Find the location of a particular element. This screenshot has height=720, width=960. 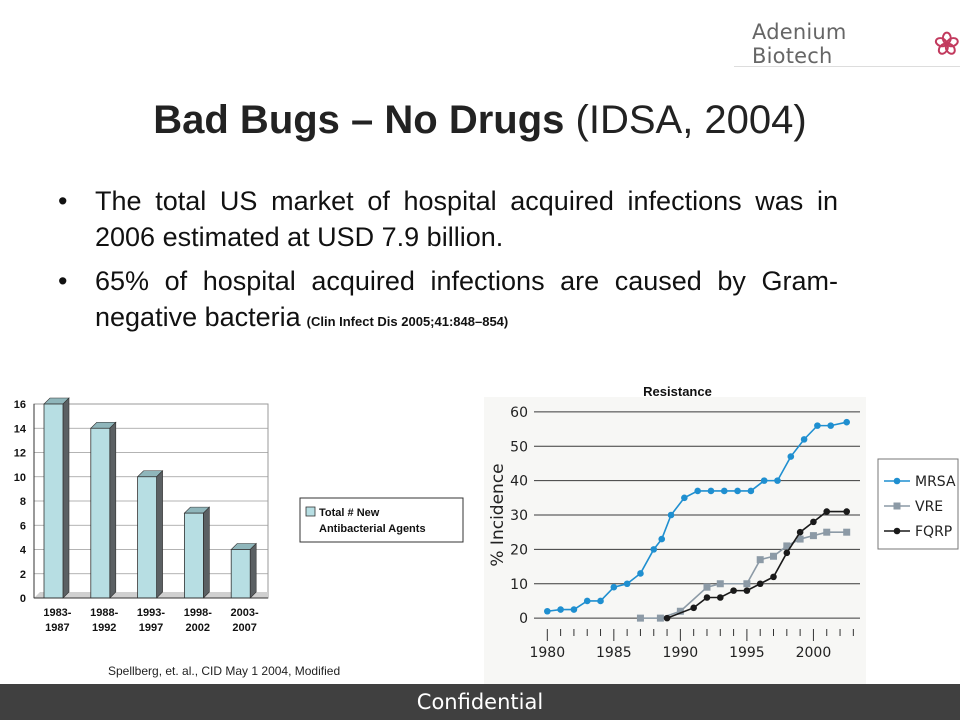

footer-text: Confidential is located at coordinates (480, 702).